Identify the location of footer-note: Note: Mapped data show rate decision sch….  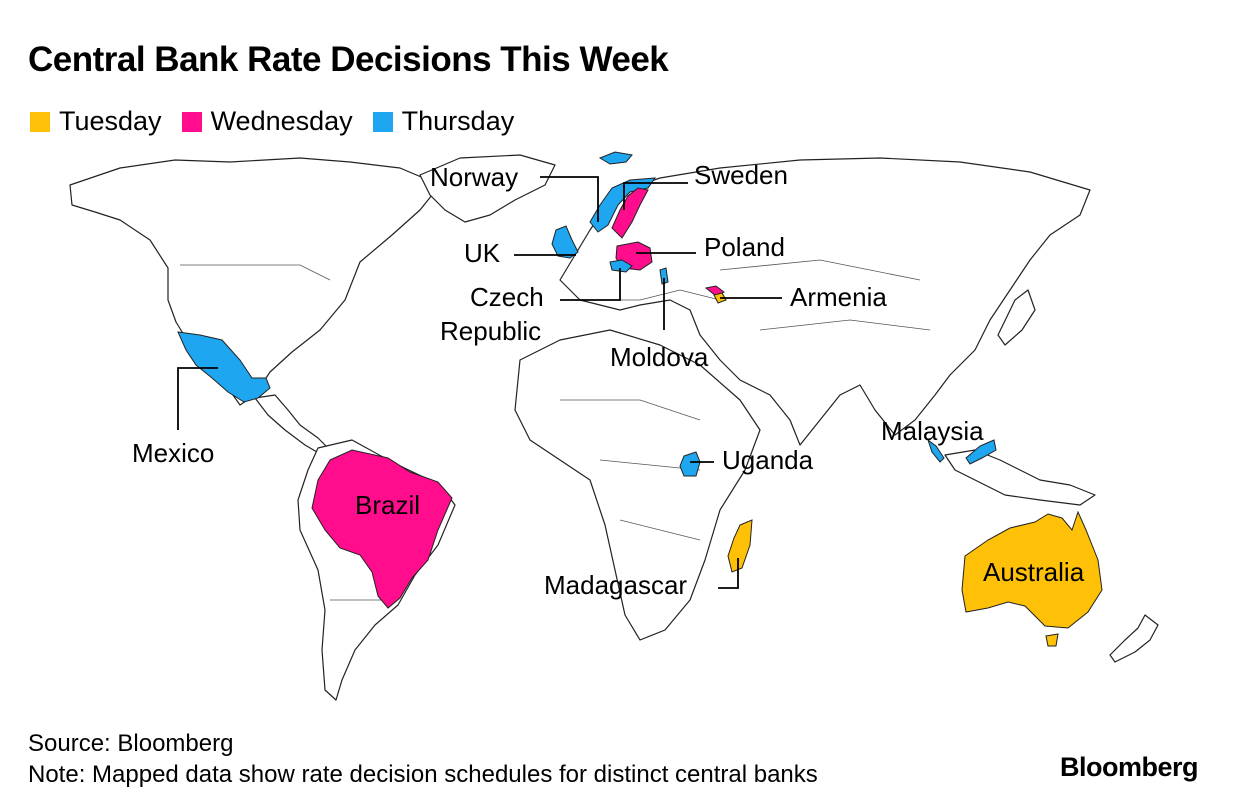
(423, 774).